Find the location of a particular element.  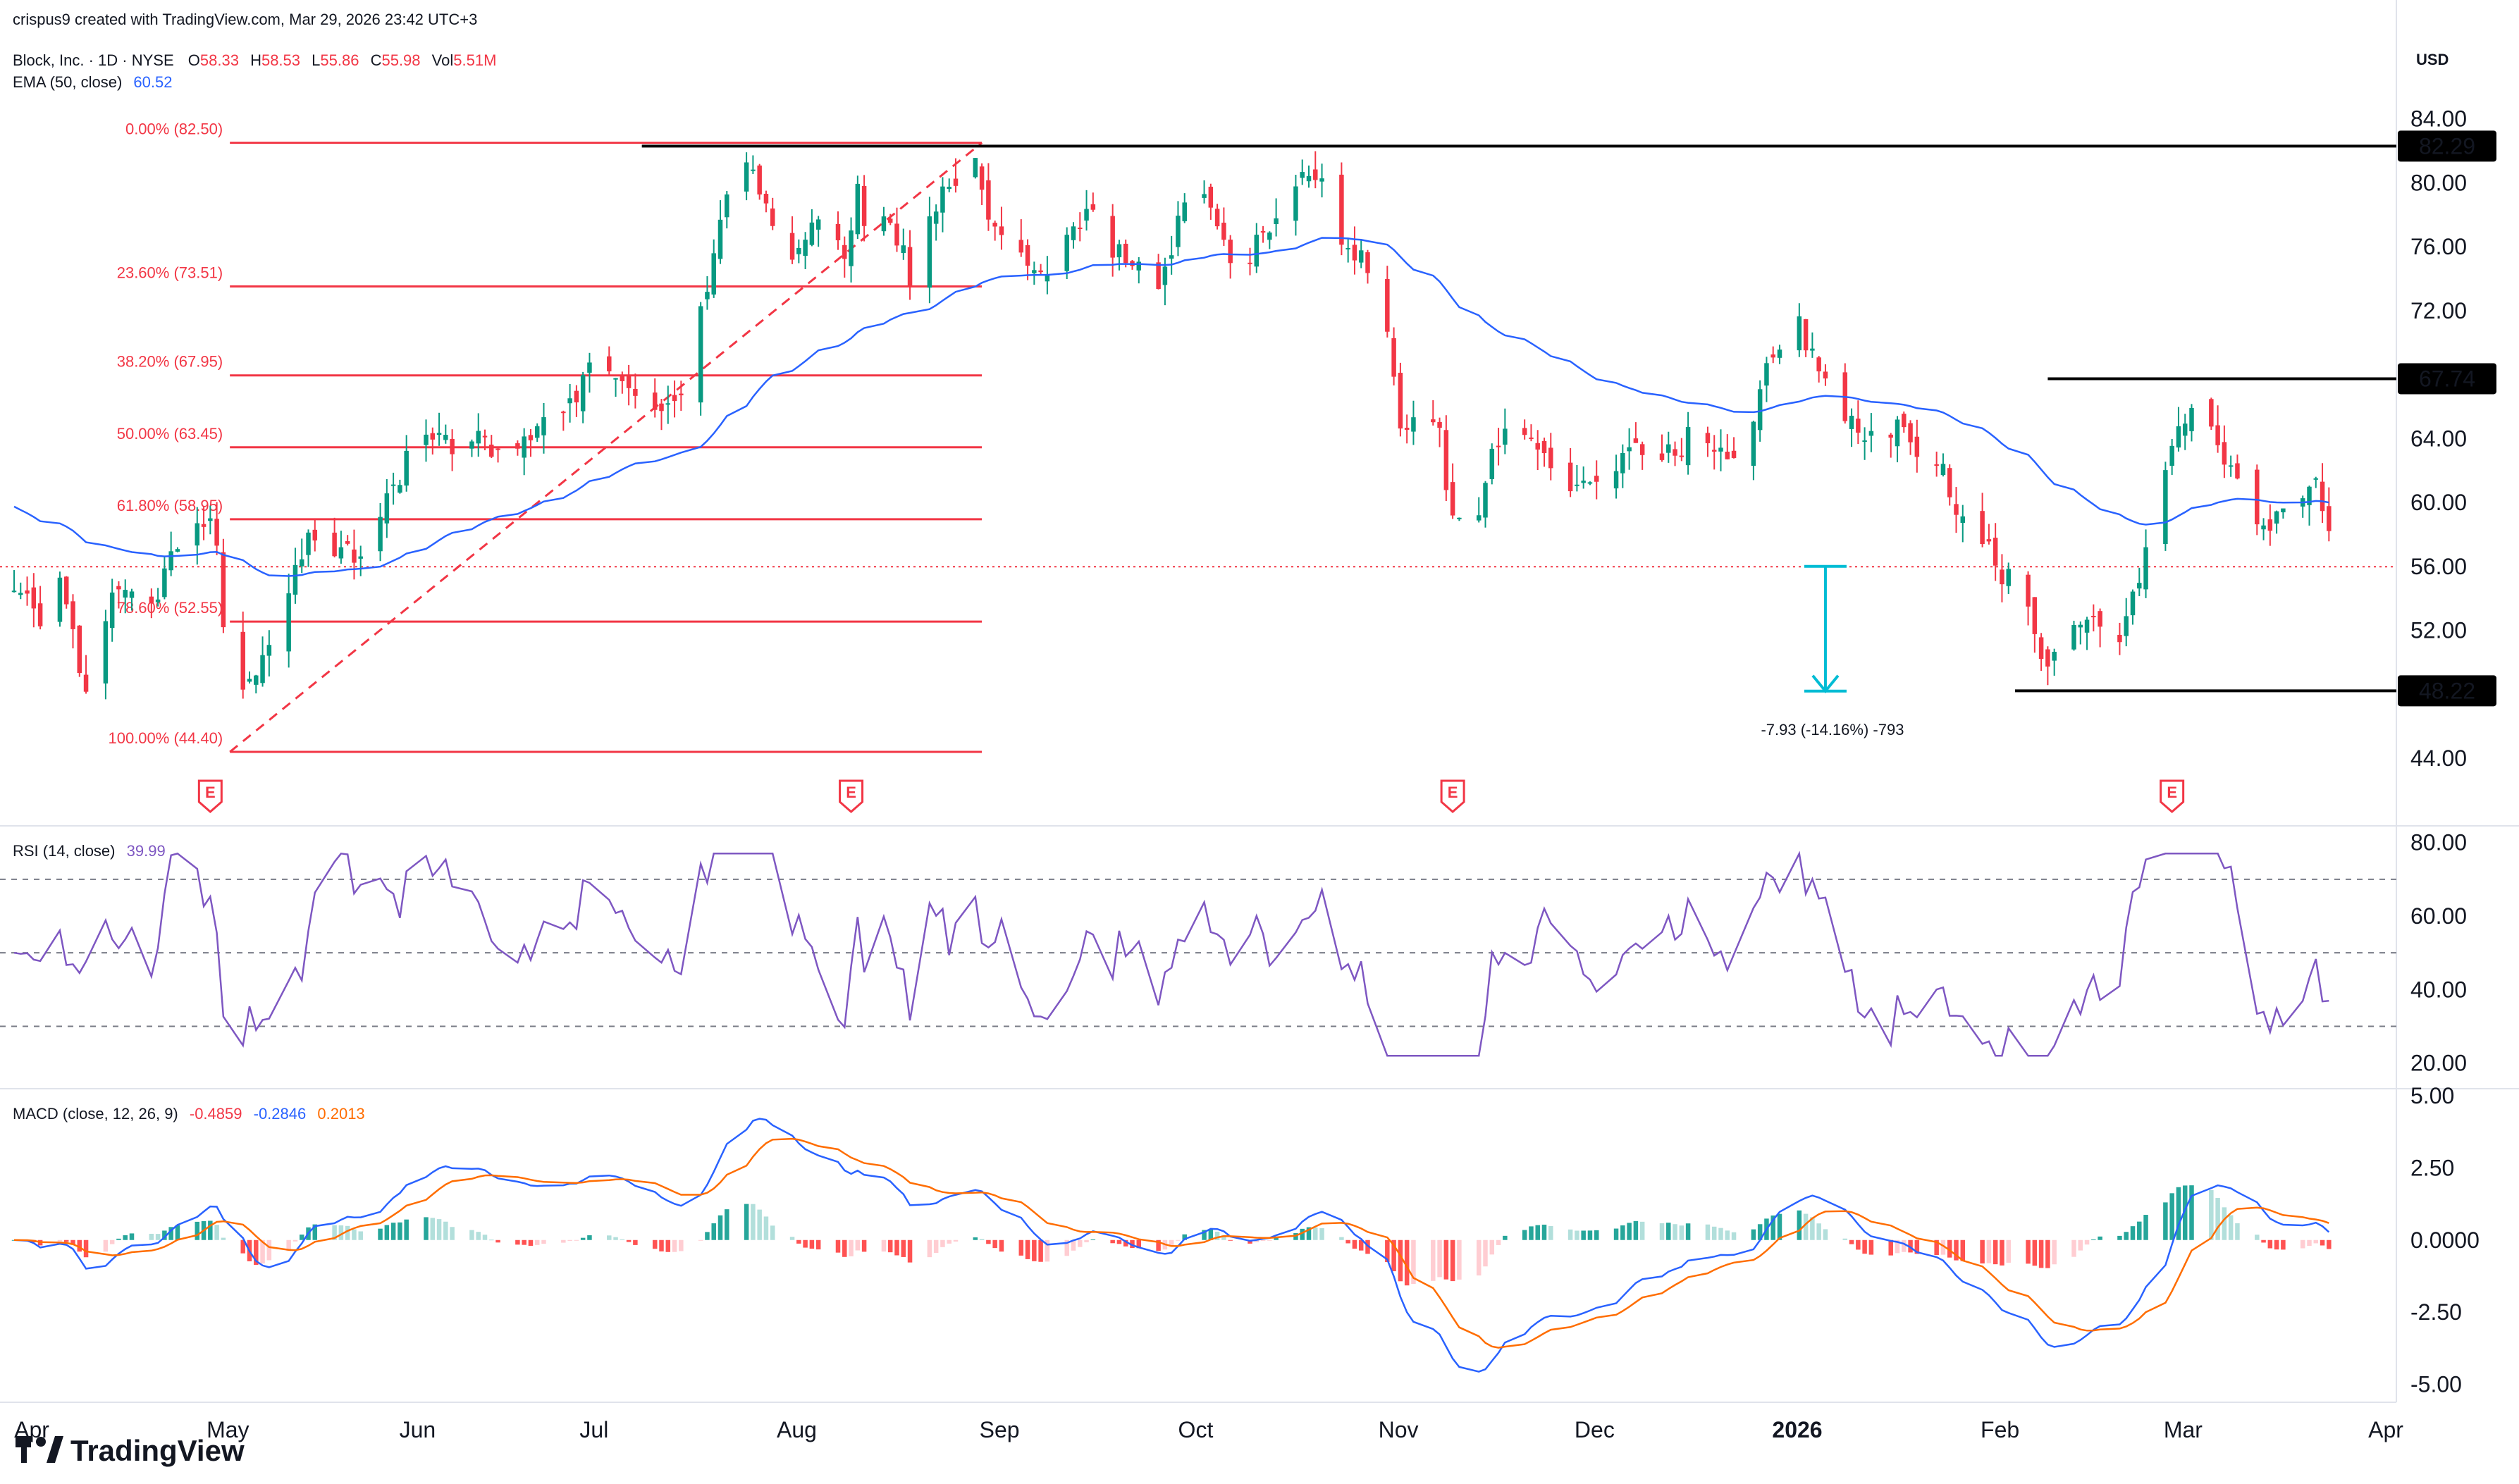

tradingview-logo: TradingView is located at coordinates (130, 1450).